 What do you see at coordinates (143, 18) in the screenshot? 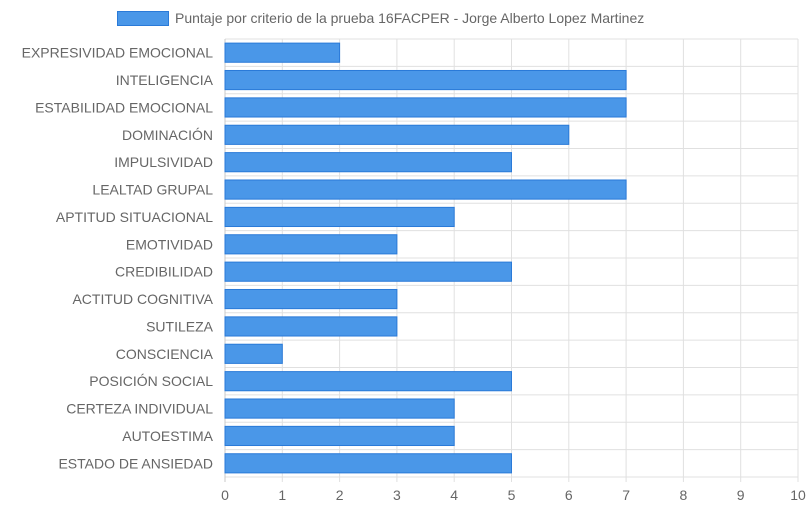
I see `legend-swatch` at bounding box center [143, 18].